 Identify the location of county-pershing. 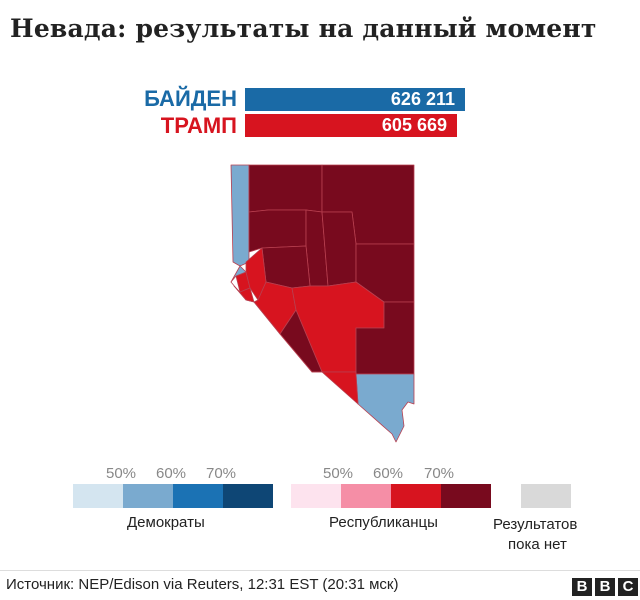
(277, 231).